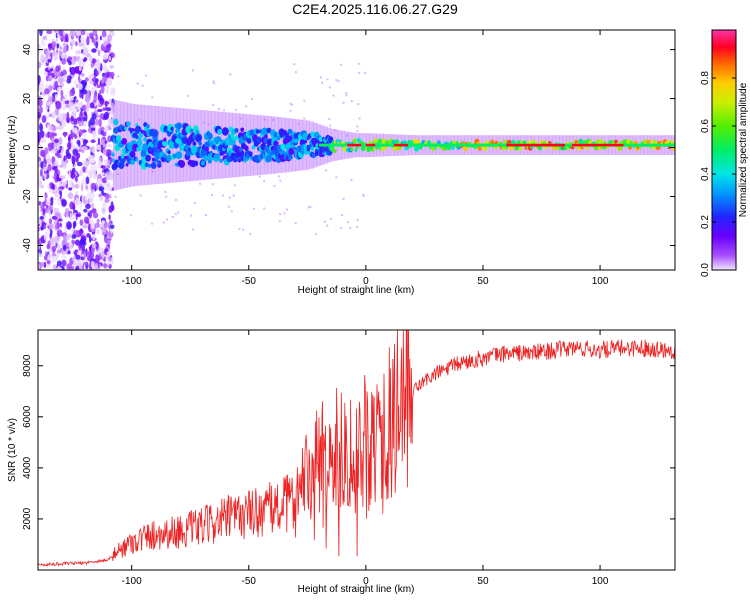 This screenshot has width=750, height=600. Describe the element at coordinates (27, 99) in the screenshot. I see `spectrogram-y-tick-label: 20` at that location.